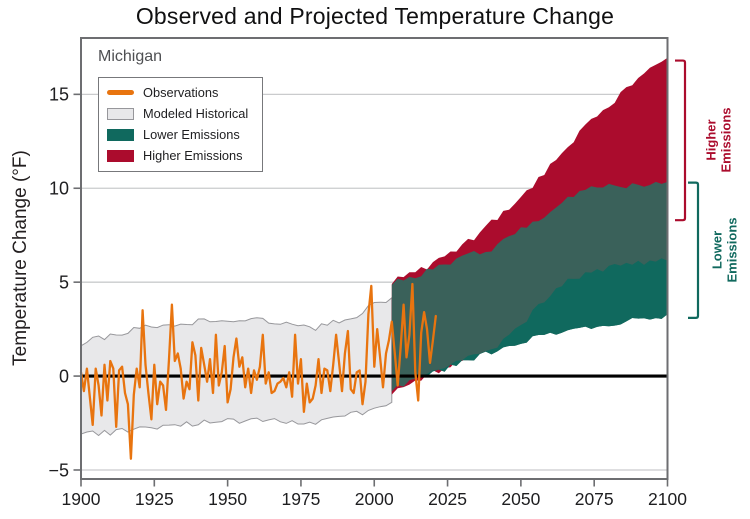  Describe the element at coordinates (120, 113) in the screenshot. I see `modeled-historical-swatch` at that location.